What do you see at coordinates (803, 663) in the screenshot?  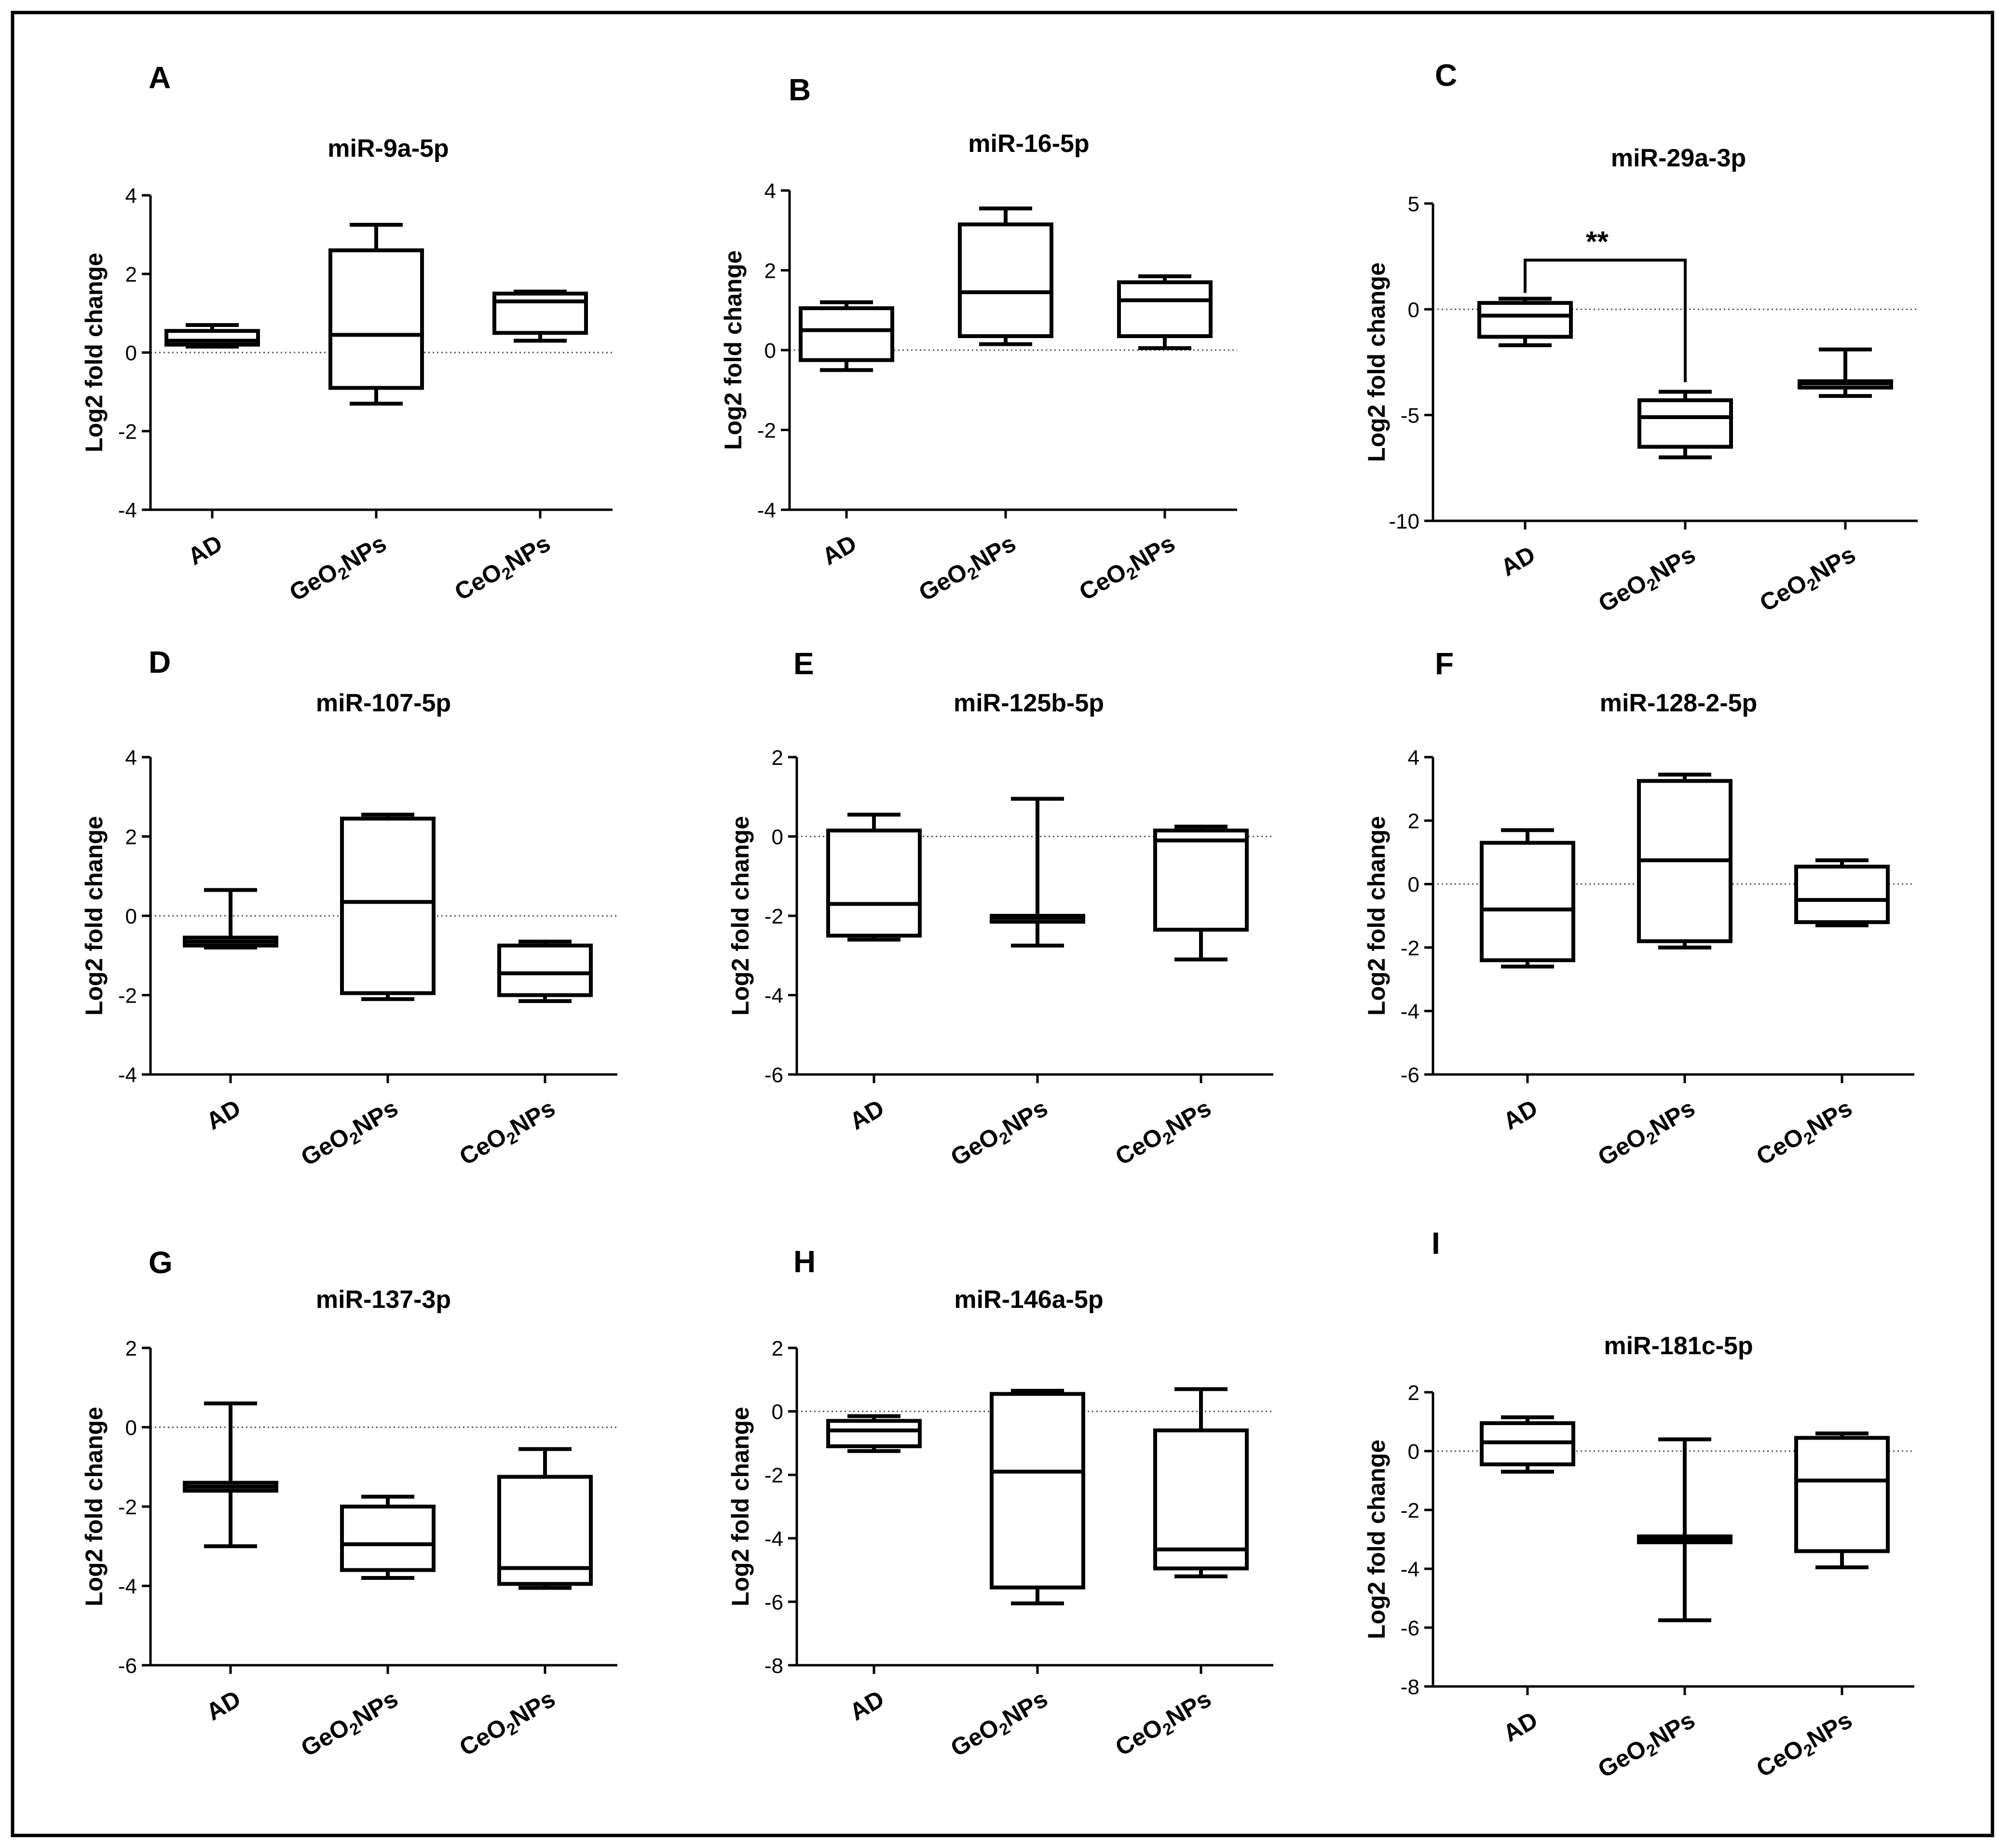 I see `panel-letter: E` at bounding box center [803, 663].